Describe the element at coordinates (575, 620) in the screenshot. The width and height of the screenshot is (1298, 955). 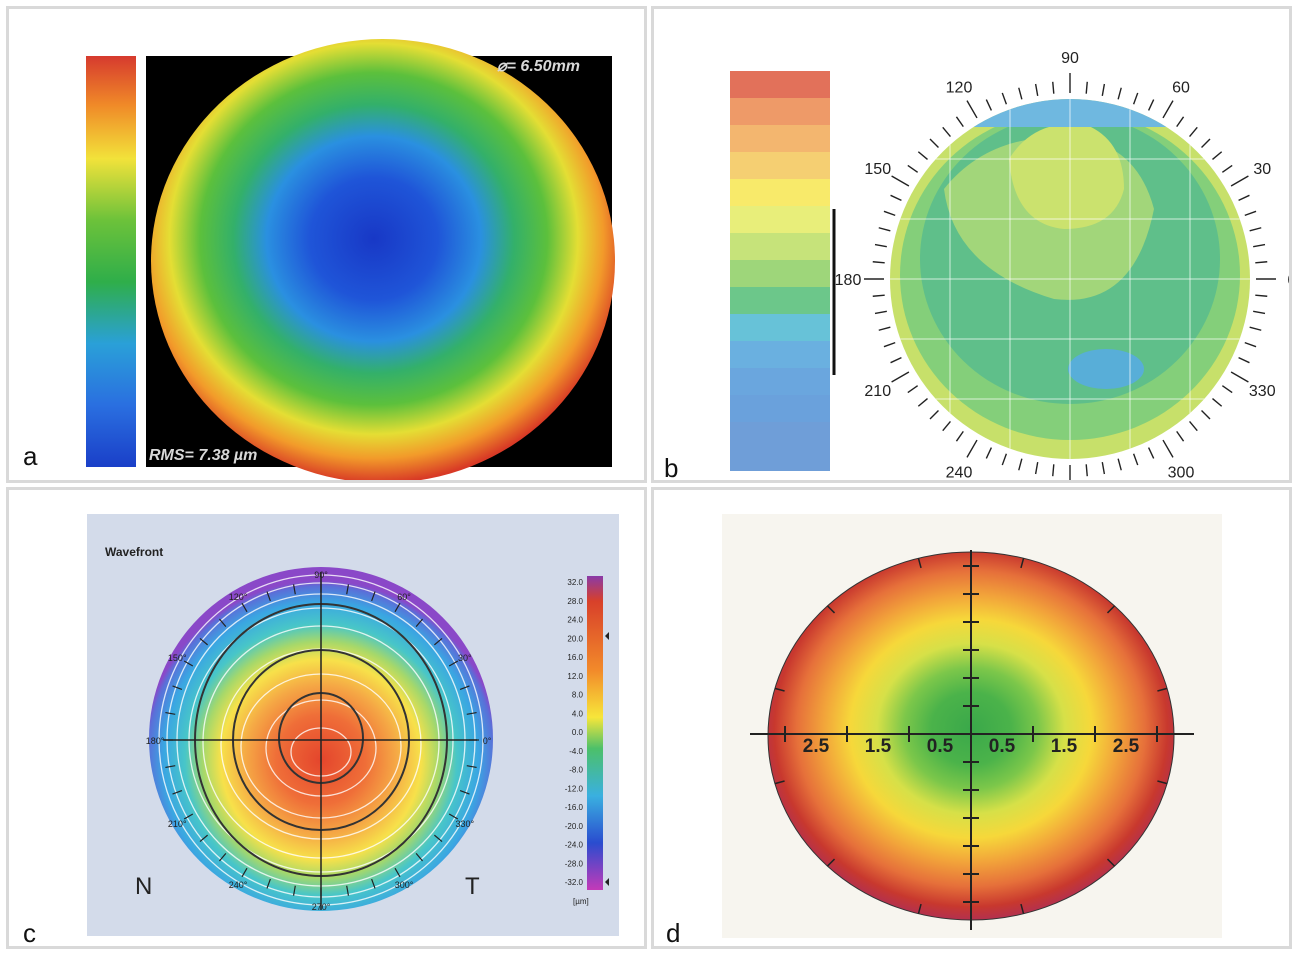
I see `scale-label: 24.0` at that location.